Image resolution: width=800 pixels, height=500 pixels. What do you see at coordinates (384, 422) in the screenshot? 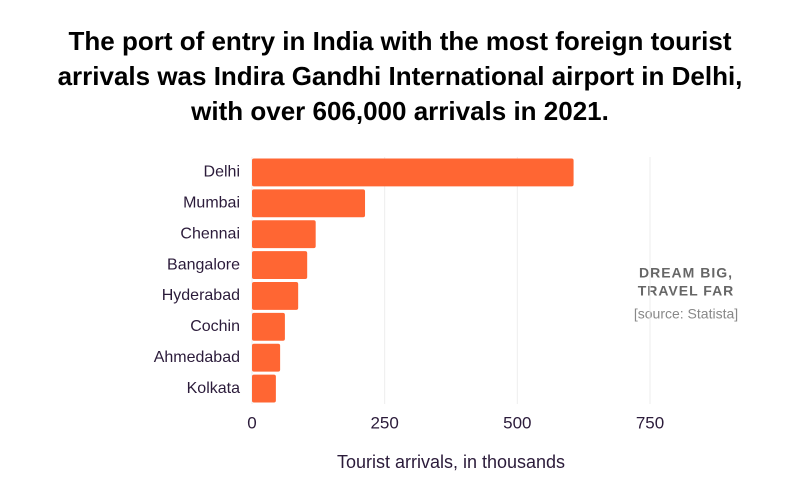
I see `x-tick-label: 250` at bounding box center [384, 422].